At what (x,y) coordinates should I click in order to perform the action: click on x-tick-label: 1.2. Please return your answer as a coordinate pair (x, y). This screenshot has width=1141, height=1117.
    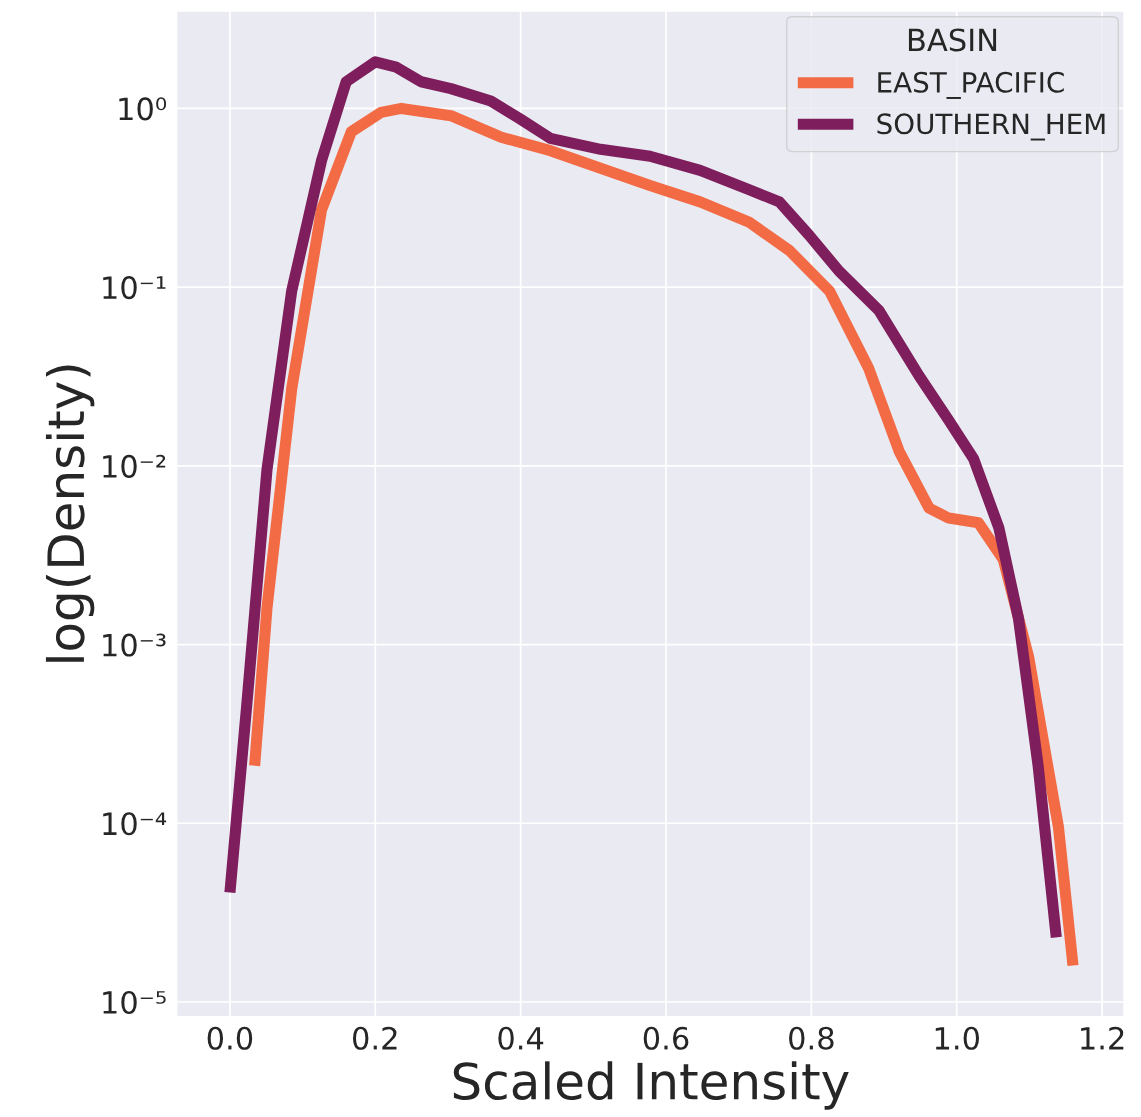
    Looking at the image, I should click on (1102, 1038).